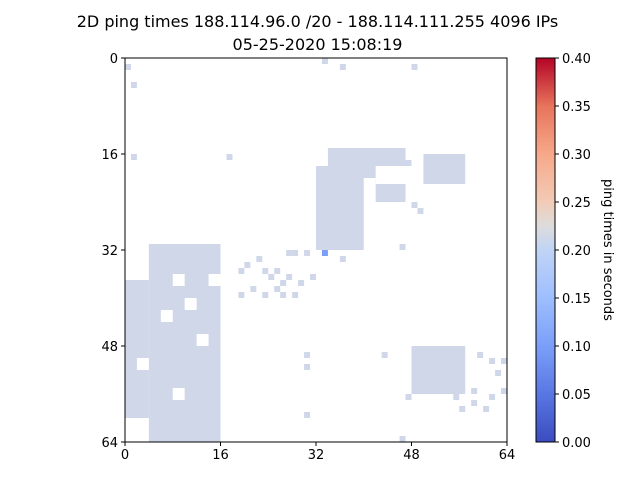  Describe the element at coordinates (114, 59) in the screenshot. I see `y-tick-label: 0` at that location.